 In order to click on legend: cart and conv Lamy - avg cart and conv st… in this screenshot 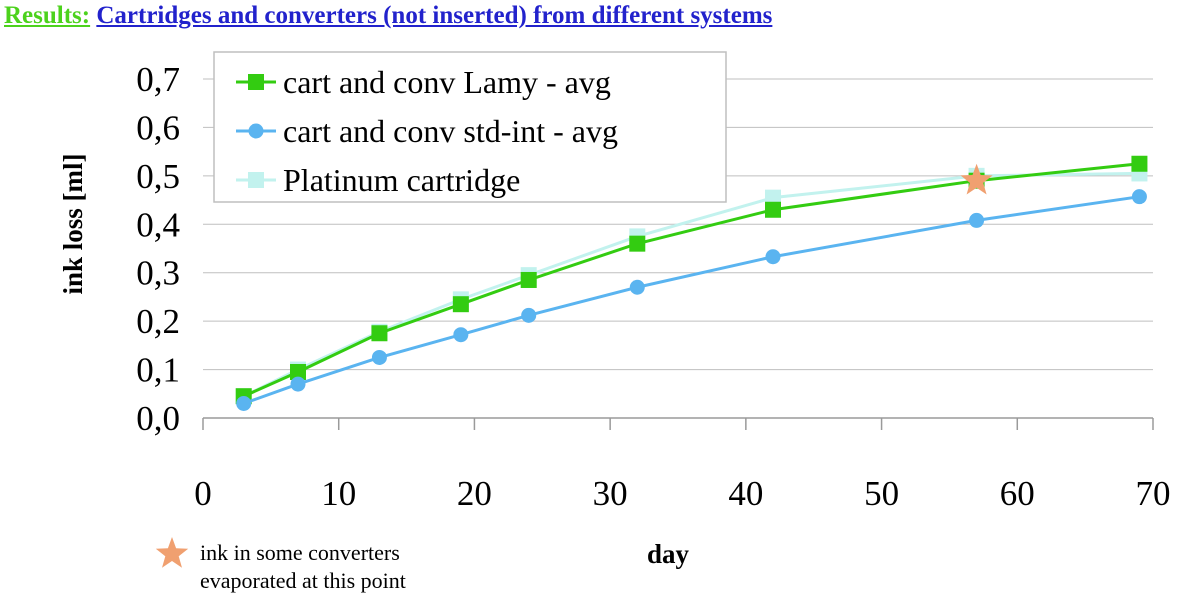, I will do `click(470, 127)`.